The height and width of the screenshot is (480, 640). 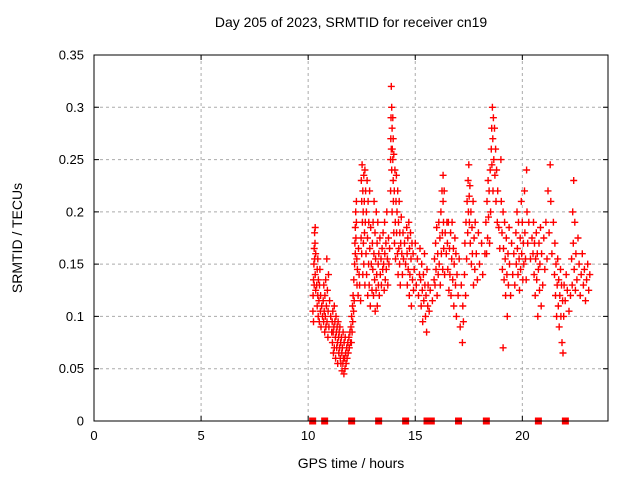 I want to click on x-tick-label: 10, so click(x=308, y=435).